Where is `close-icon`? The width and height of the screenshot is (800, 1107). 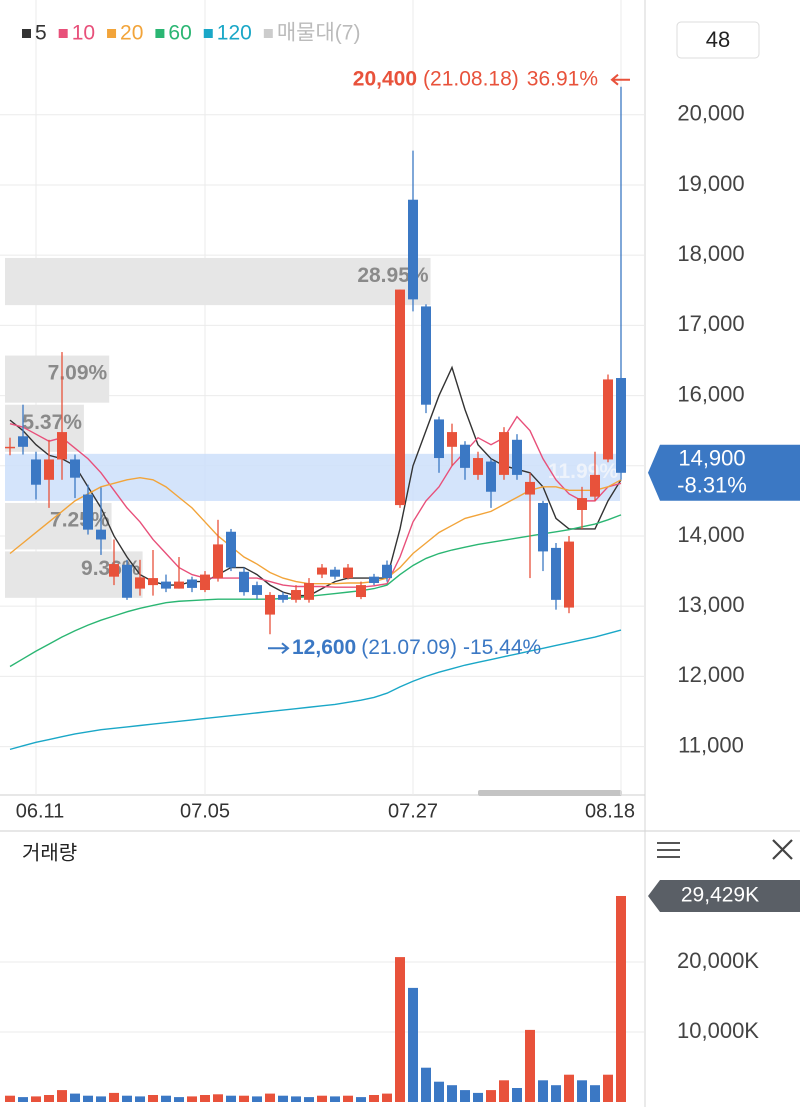
close-icon is located at coordinates (782, 849).